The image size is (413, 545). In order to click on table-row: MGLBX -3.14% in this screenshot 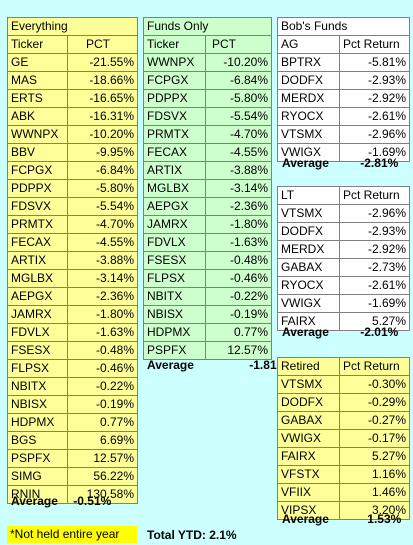, I will do `click(73, 278)`.